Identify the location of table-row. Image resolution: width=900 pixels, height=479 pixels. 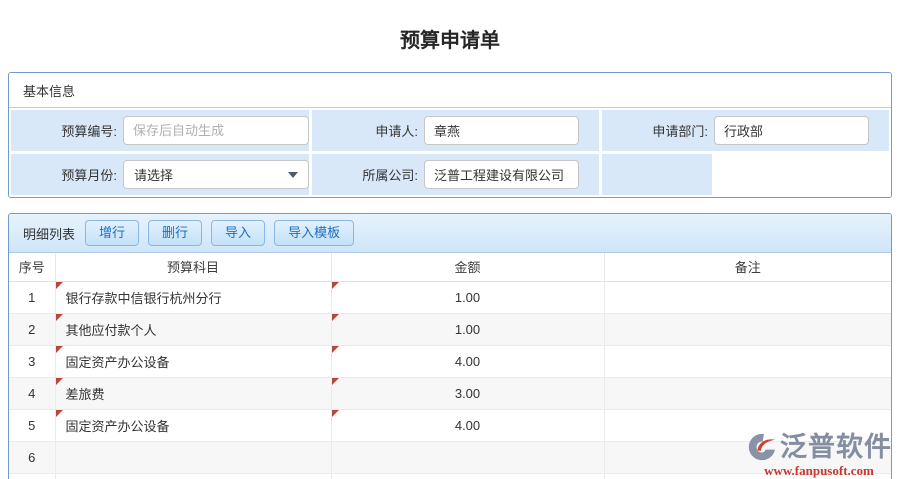
(450, 476).